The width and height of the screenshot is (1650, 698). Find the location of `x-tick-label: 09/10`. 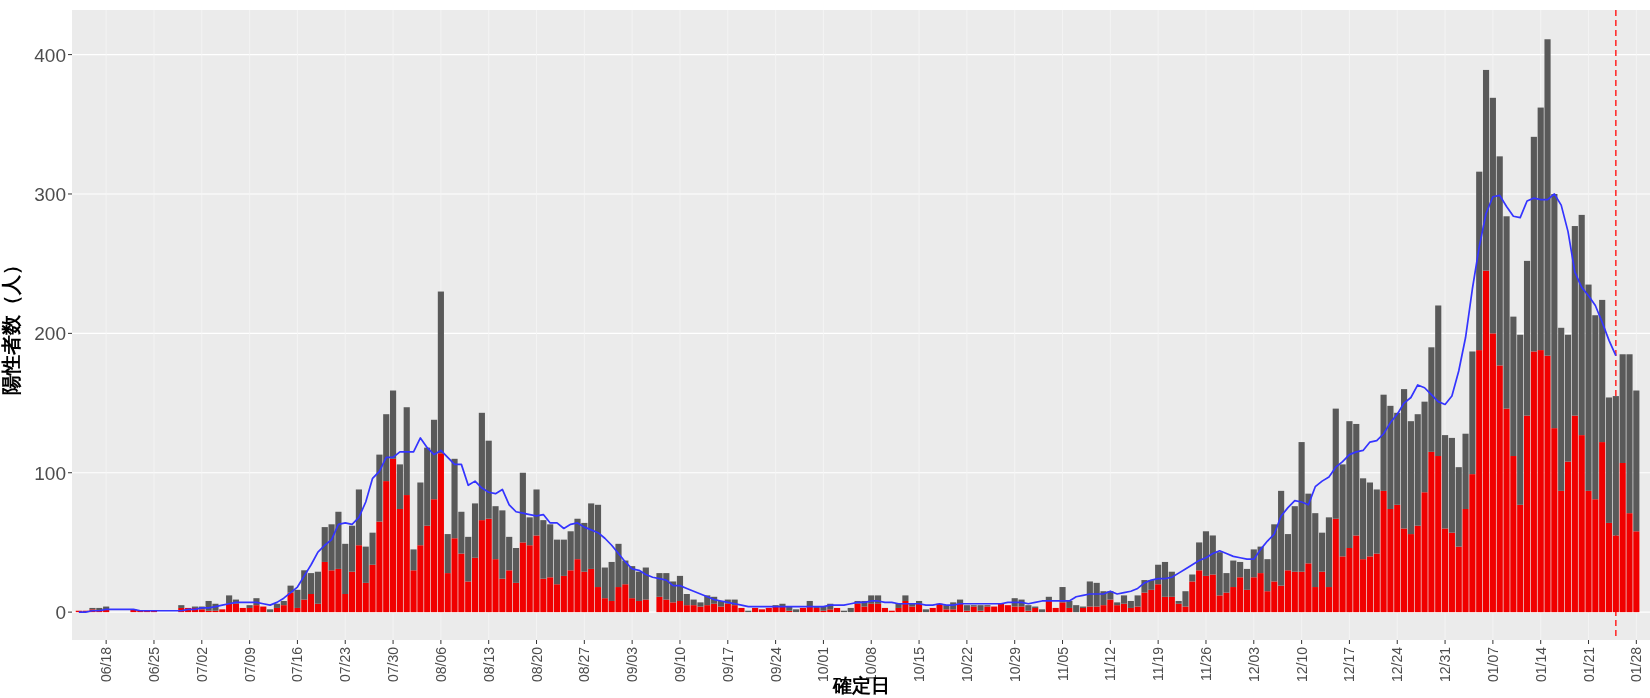

x-tick-label: 09/10 is located at coordinates (679, 664).